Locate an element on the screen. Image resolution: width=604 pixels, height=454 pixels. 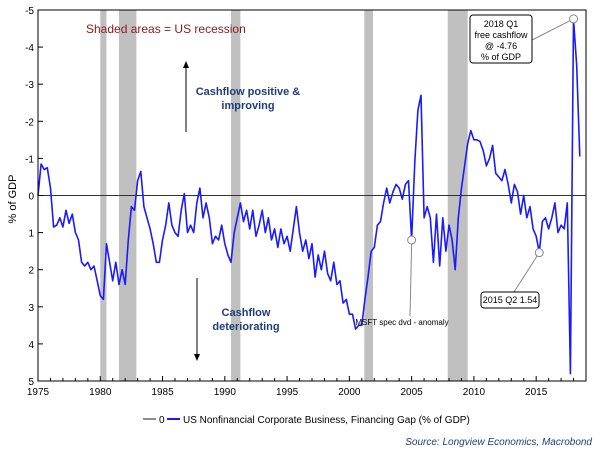
msft-marker is located at coordinates (412, 240).